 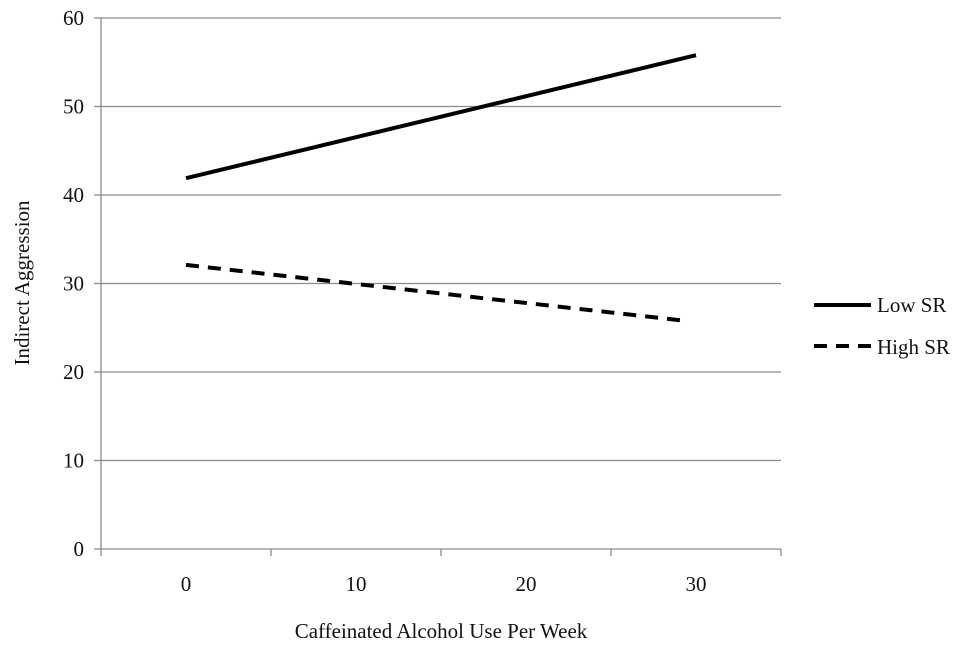 I want to click on y-tick-label-20: 20, so click(x=73, y=372).